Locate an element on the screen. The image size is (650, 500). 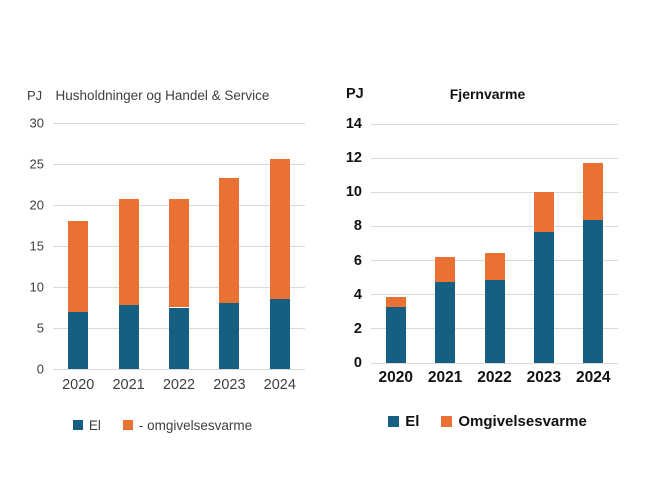
y-tick-label: 12 is located at coordinates (353, 157).